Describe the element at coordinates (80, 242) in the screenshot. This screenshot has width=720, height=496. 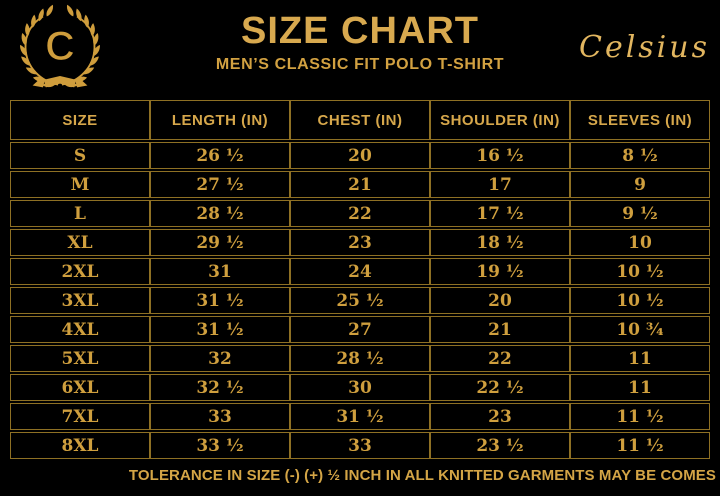
I see `size-label-cell: XL` at that location.